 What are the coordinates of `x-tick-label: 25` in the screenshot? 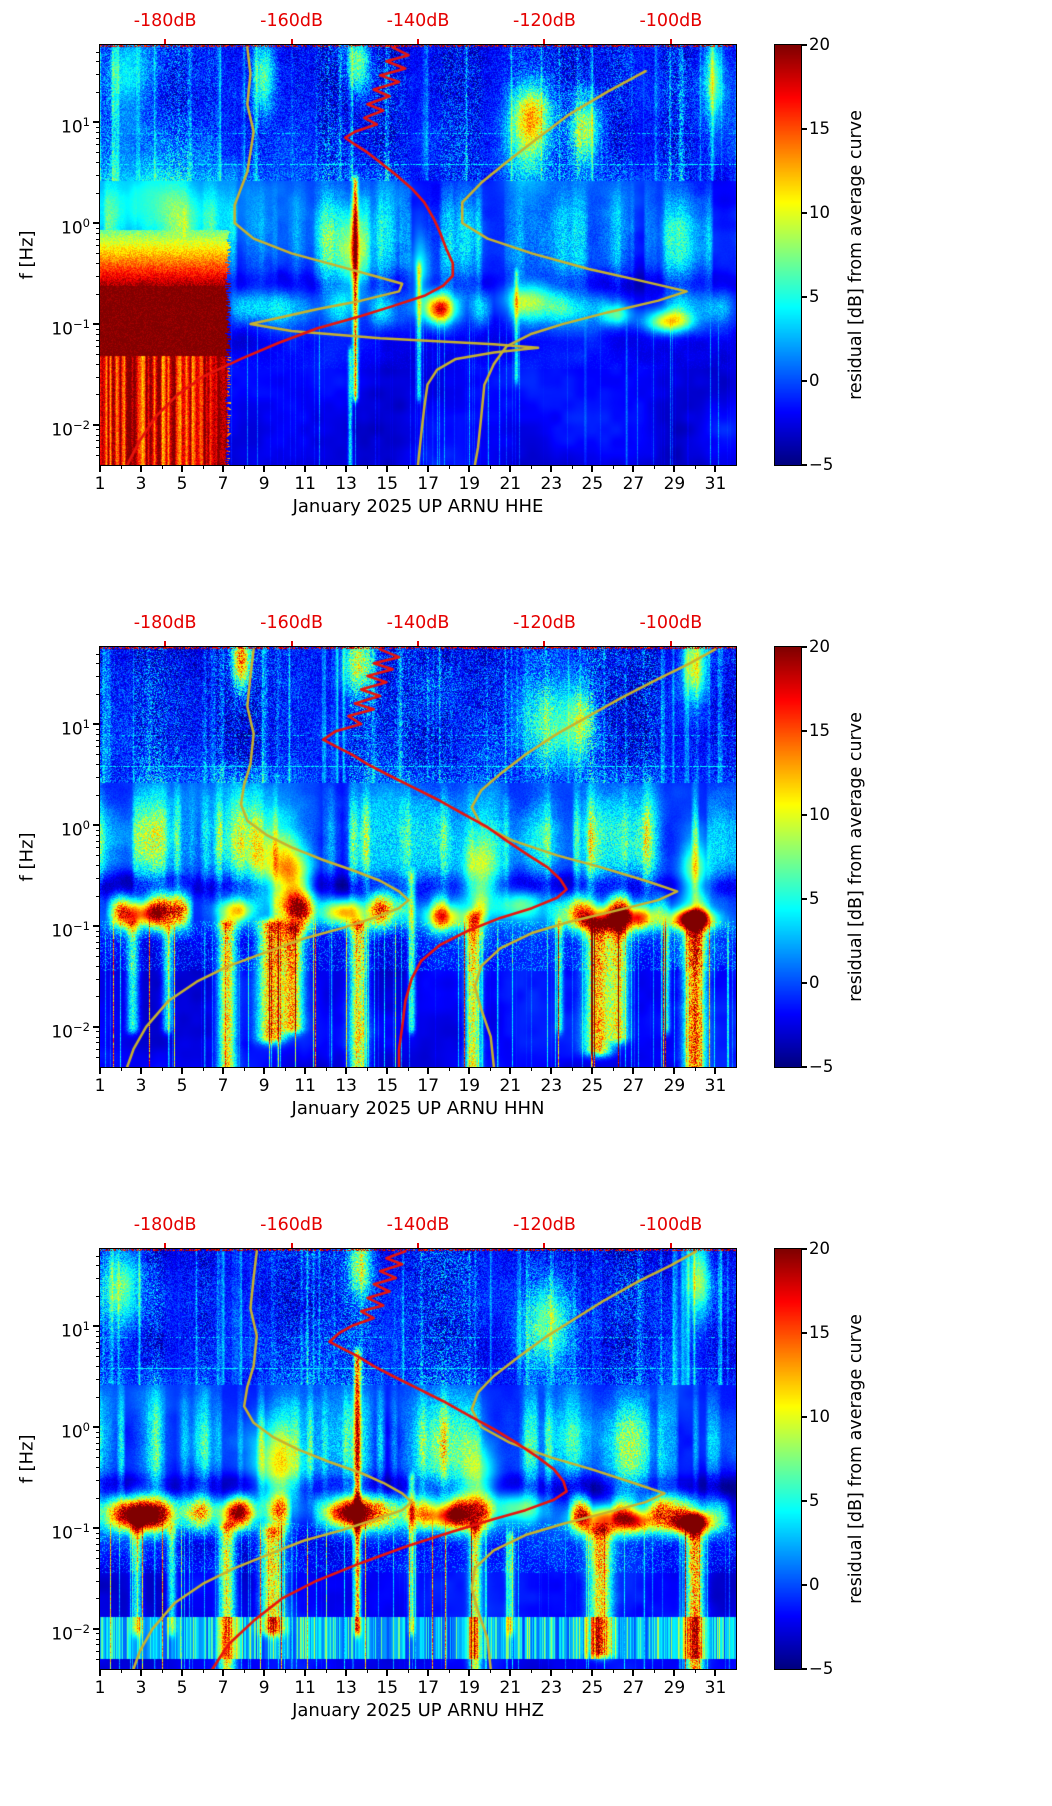 It's located at (592, 1086).